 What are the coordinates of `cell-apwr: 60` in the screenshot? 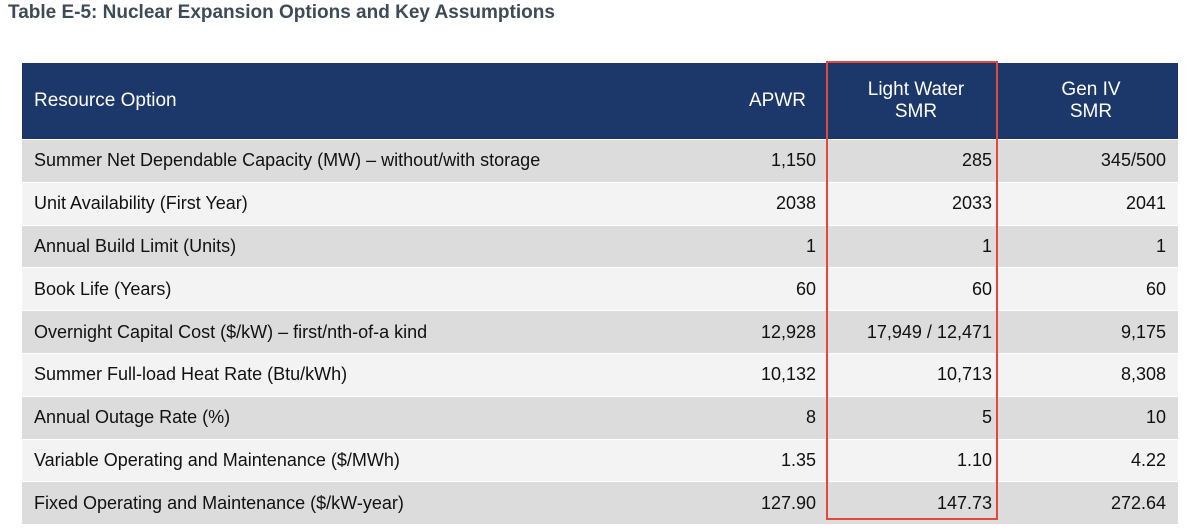 It's located at (729, 289).